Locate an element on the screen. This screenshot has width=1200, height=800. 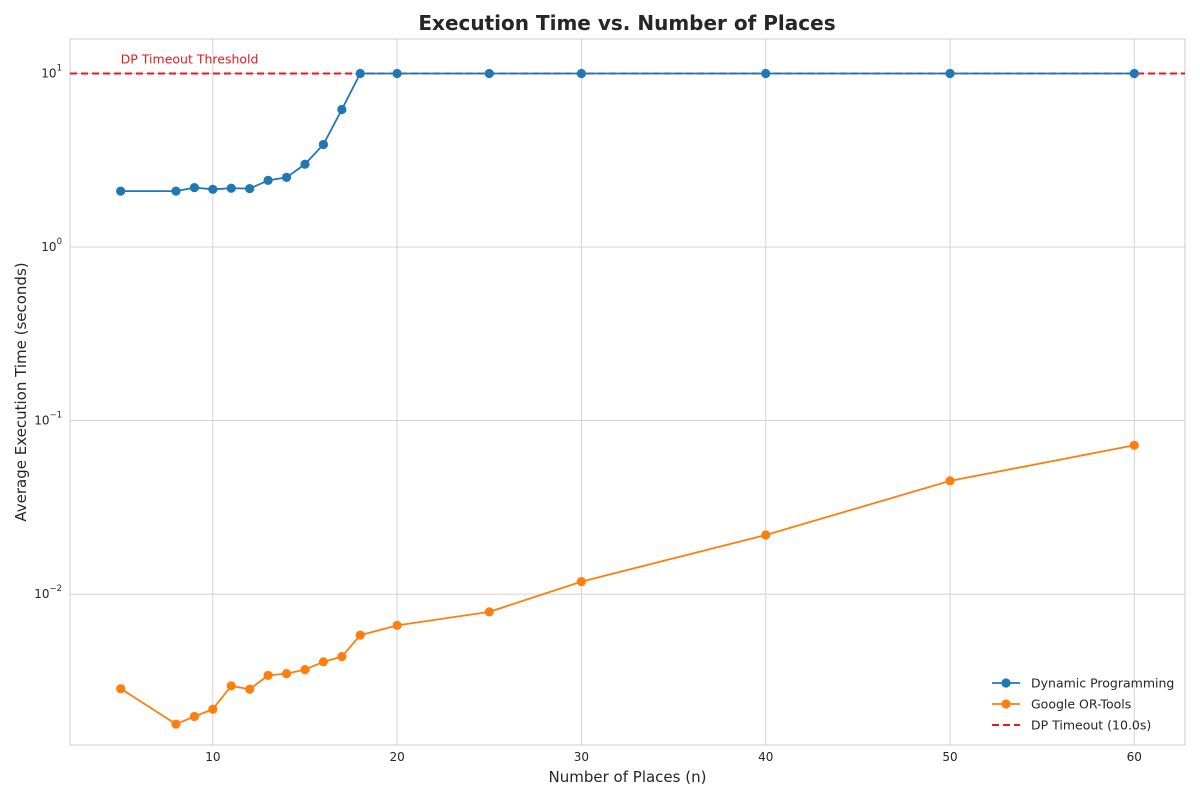
y-tick-label: 10⁰ is located at coordinates (51, 245).